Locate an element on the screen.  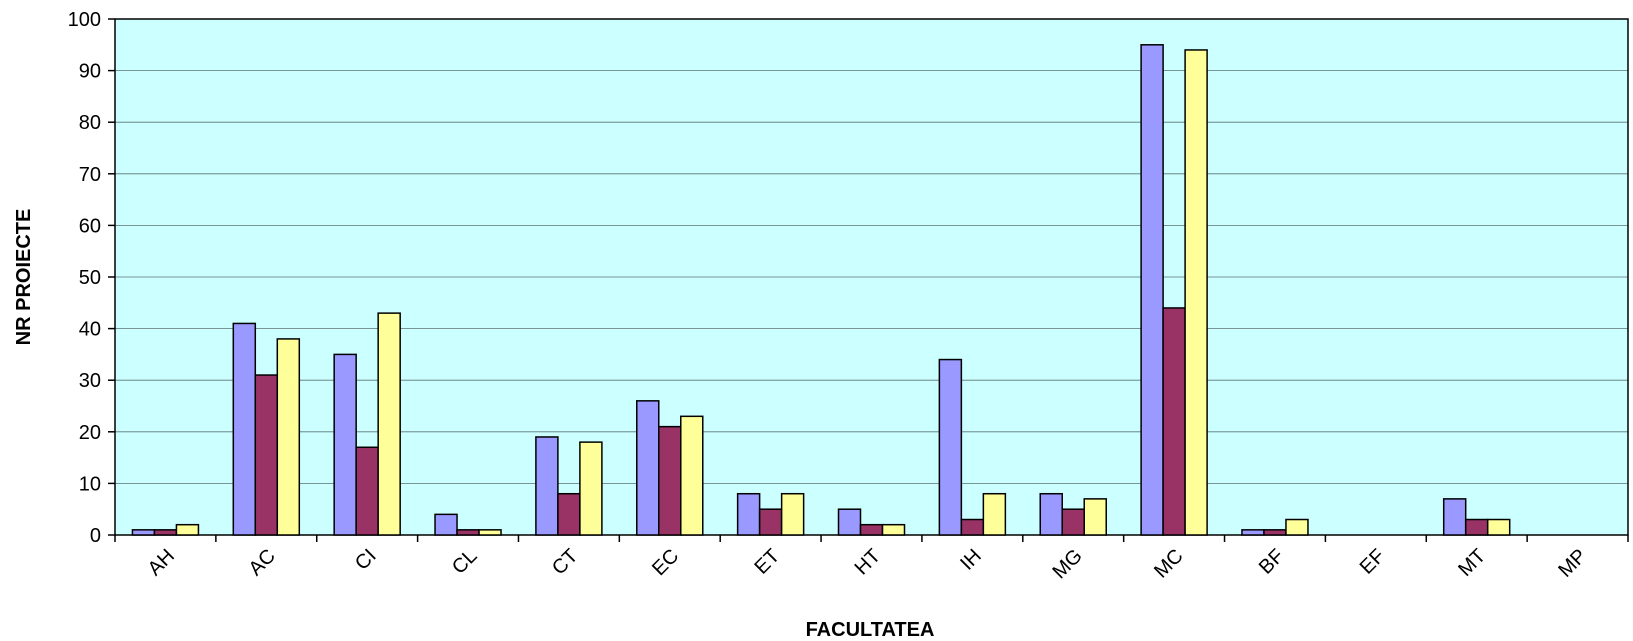
bar-ih-s1 is located at coordinates (950, 447).